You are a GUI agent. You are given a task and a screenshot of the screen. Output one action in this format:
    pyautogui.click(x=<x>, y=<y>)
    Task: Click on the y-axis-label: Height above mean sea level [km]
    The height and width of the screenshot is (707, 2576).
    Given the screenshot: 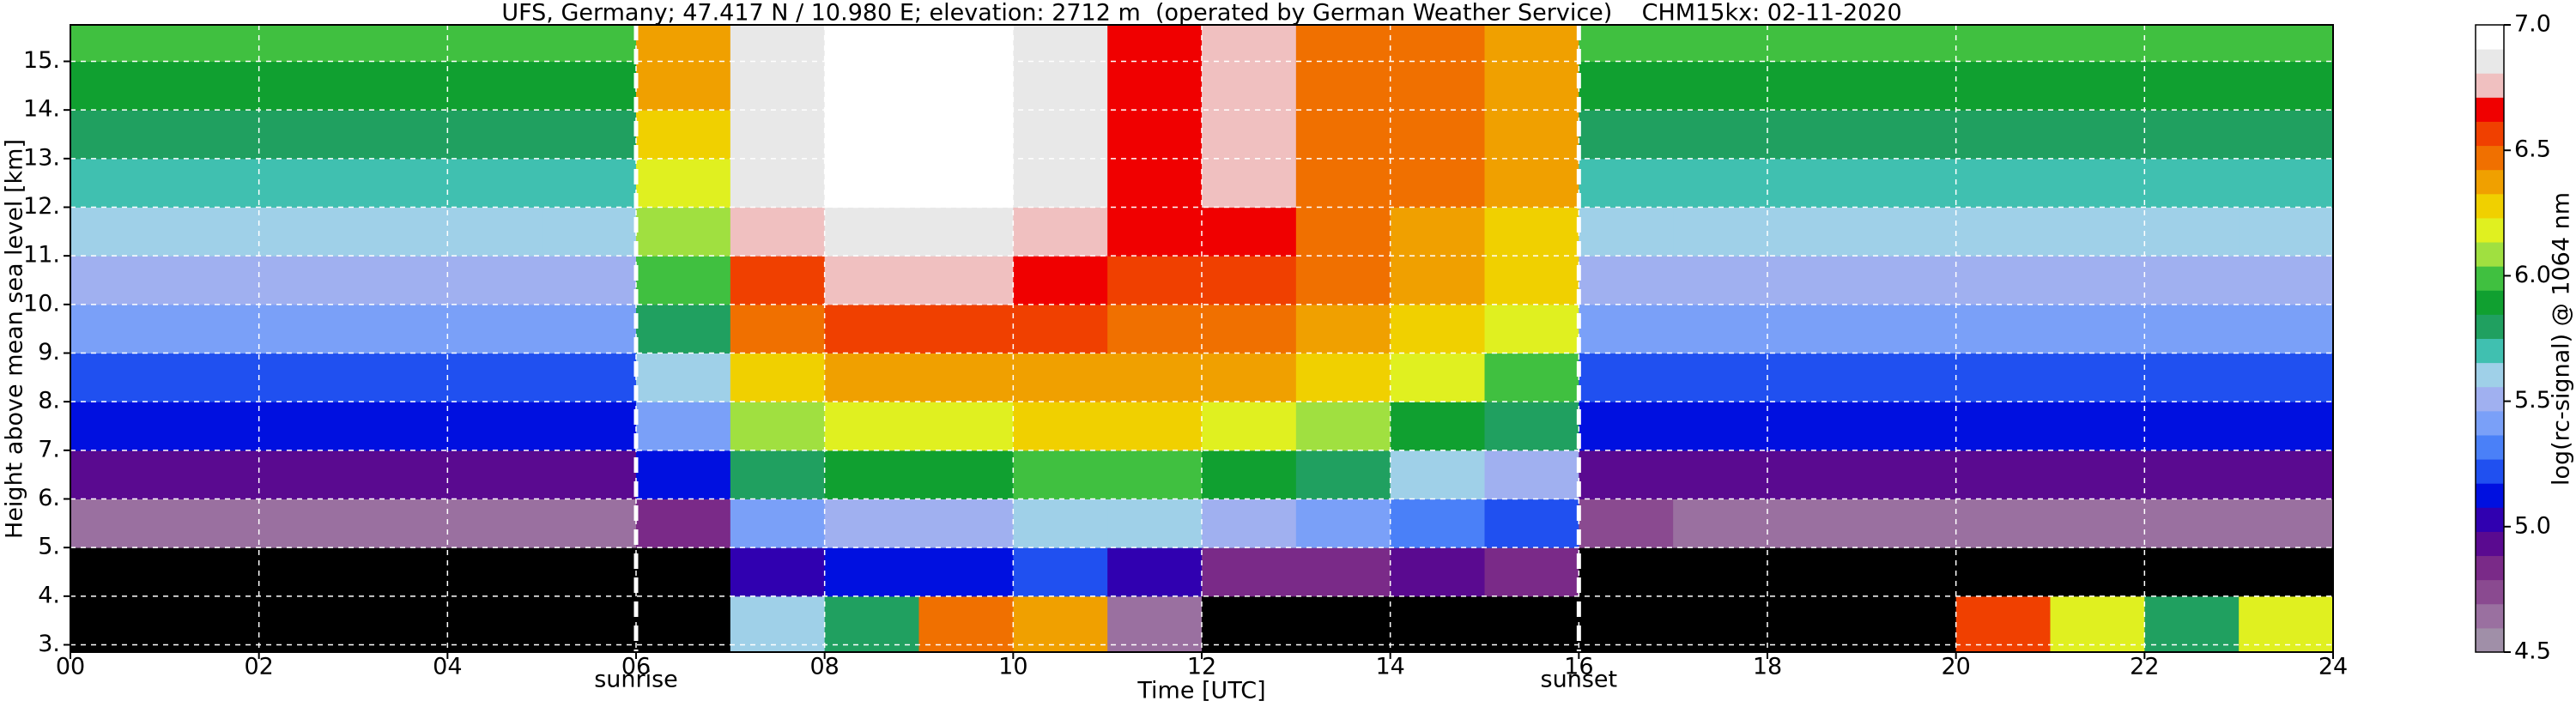 What is the action you would take?
    pyautogui.click(x=15, y=339)
    